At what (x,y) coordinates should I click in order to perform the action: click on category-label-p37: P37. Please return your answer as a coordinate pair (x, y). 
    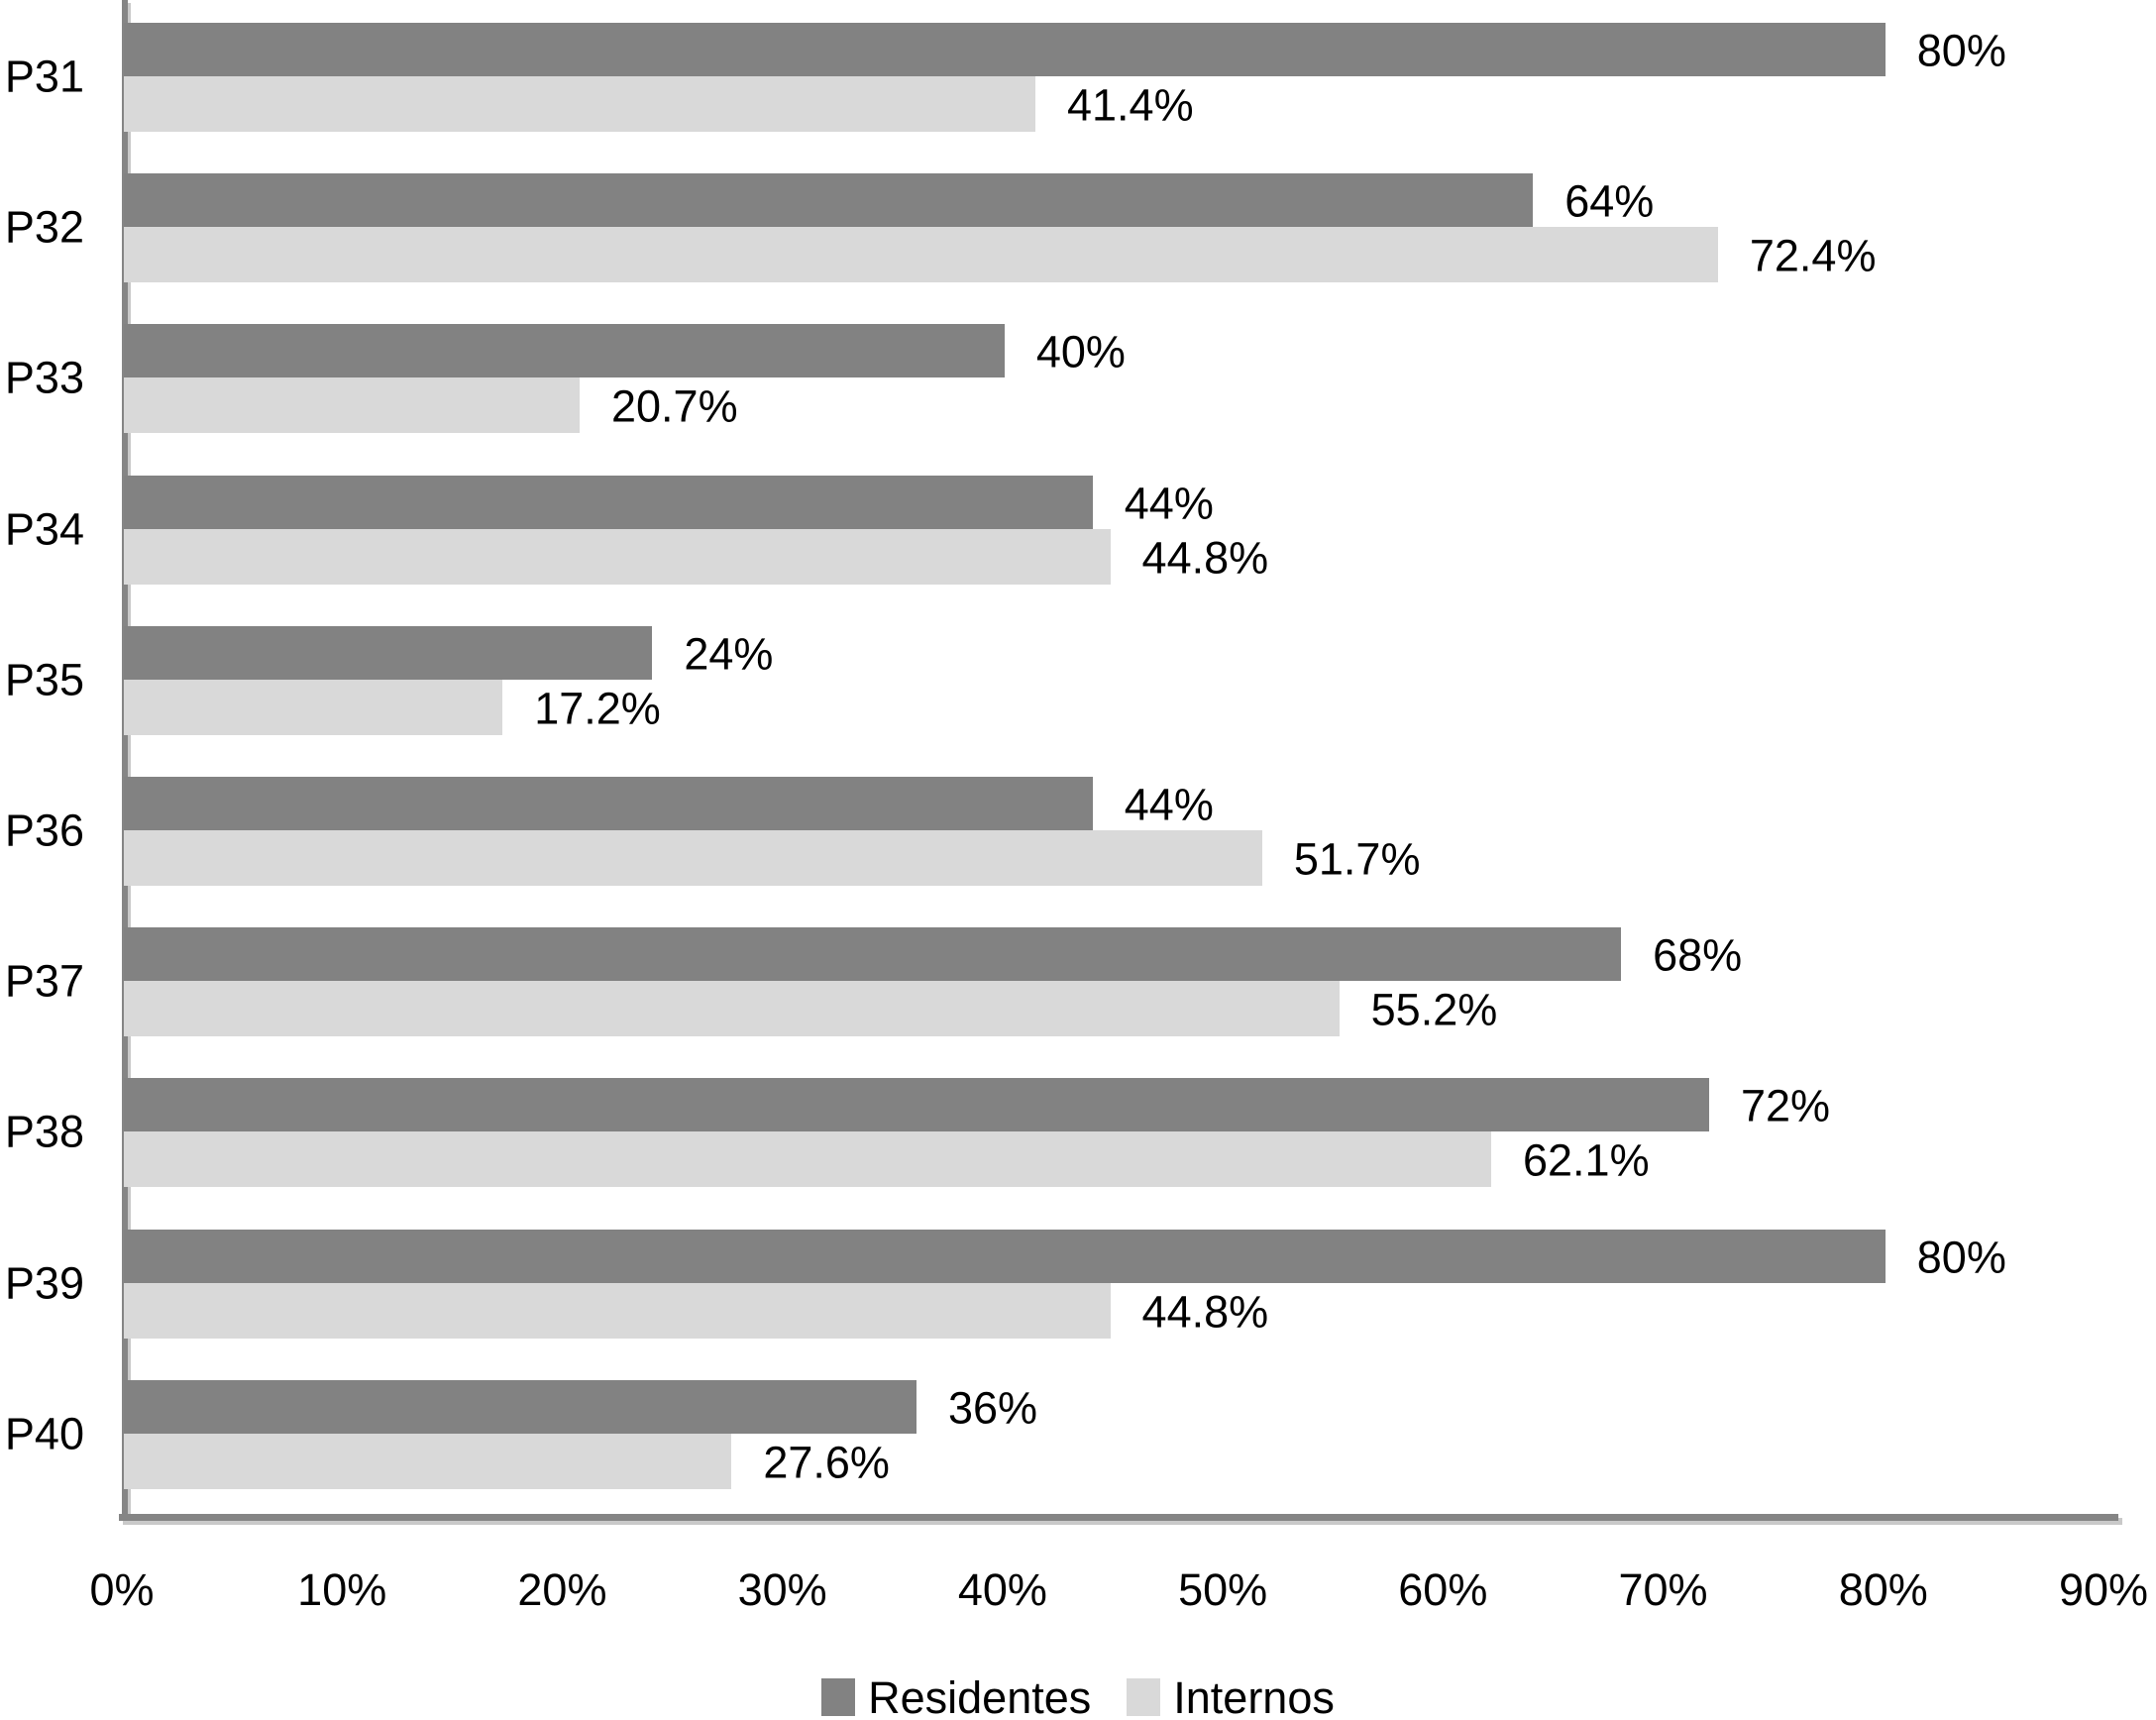
    Looking at the image, I should click on (44, 981).